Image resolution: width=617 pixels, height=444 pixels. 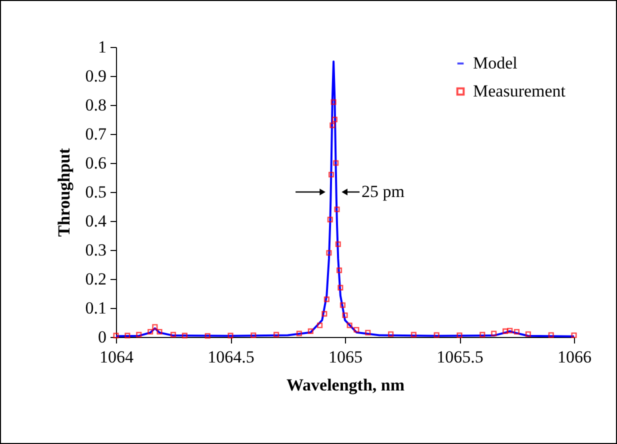 What do you see at coordinates (345, 357) in the screenshot?
I see `x-tick-label: 1065` at bounding box center [345, 357].